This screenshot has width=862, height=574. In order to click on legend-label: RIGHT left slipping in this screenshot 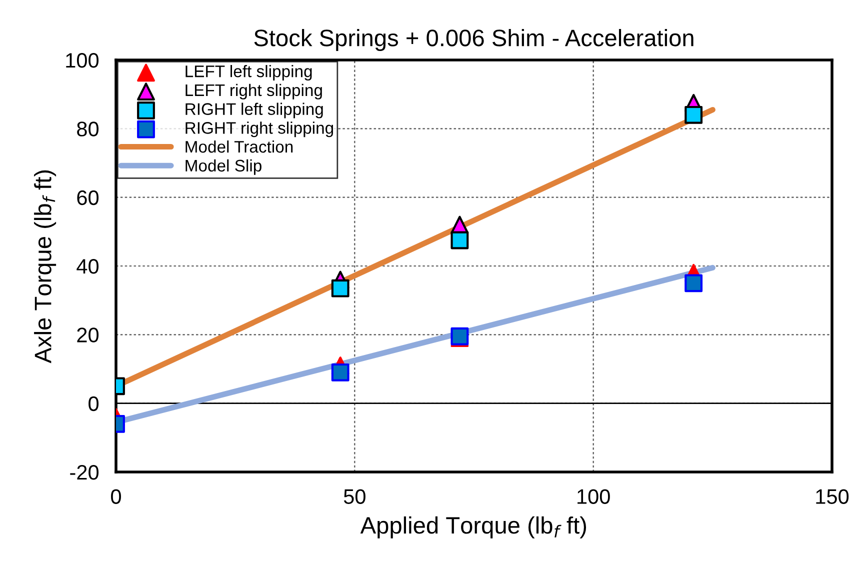, I will do `click(254, 110)`.